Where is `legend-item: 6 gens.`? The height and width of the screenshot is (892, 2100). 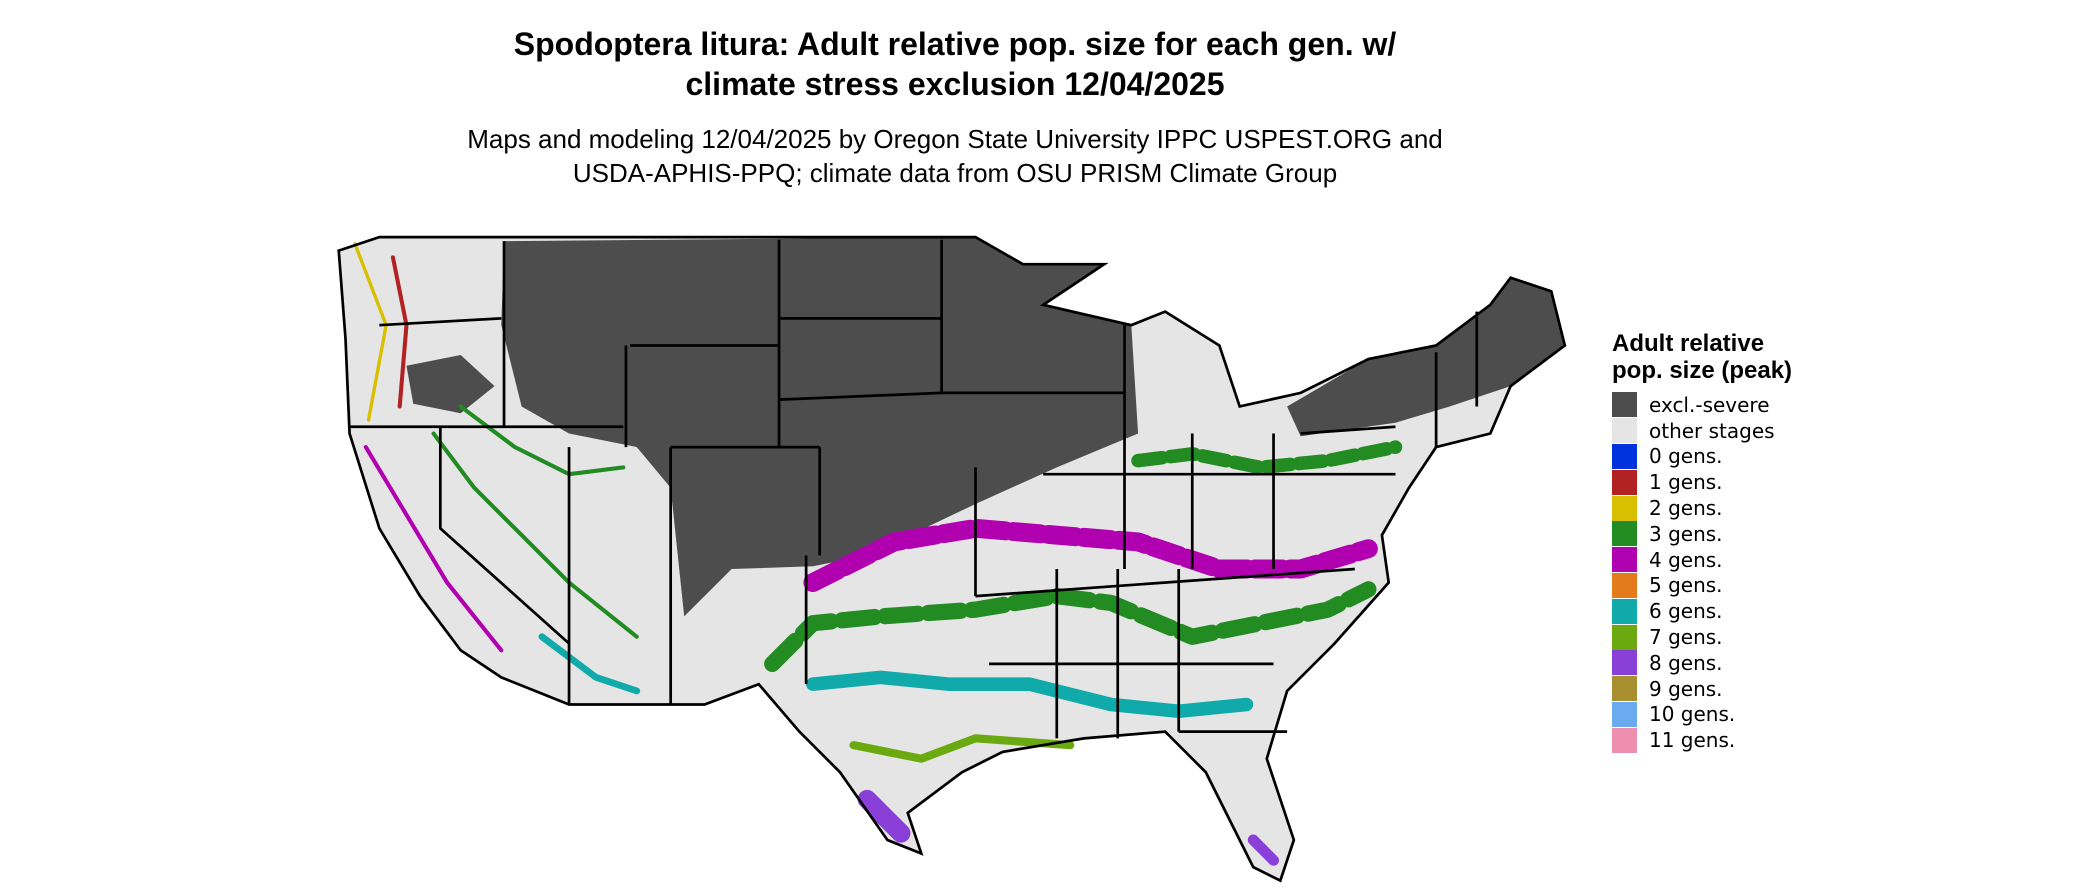
legend-item: 6 gens. is located at coordinates (1722, 611).